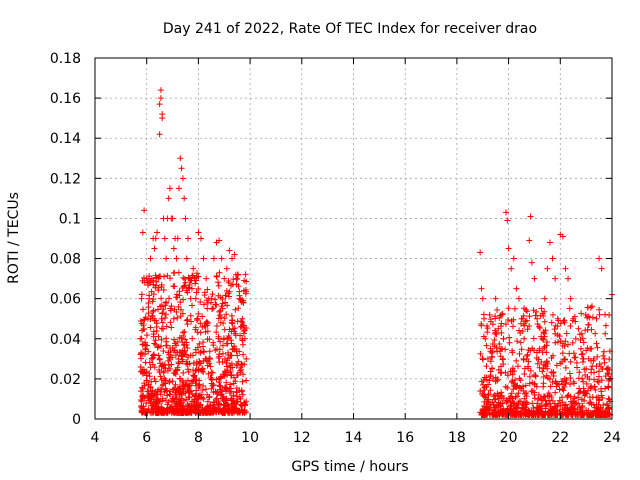  I want to click on y-tick-label: 0.18, so click(65, 59).